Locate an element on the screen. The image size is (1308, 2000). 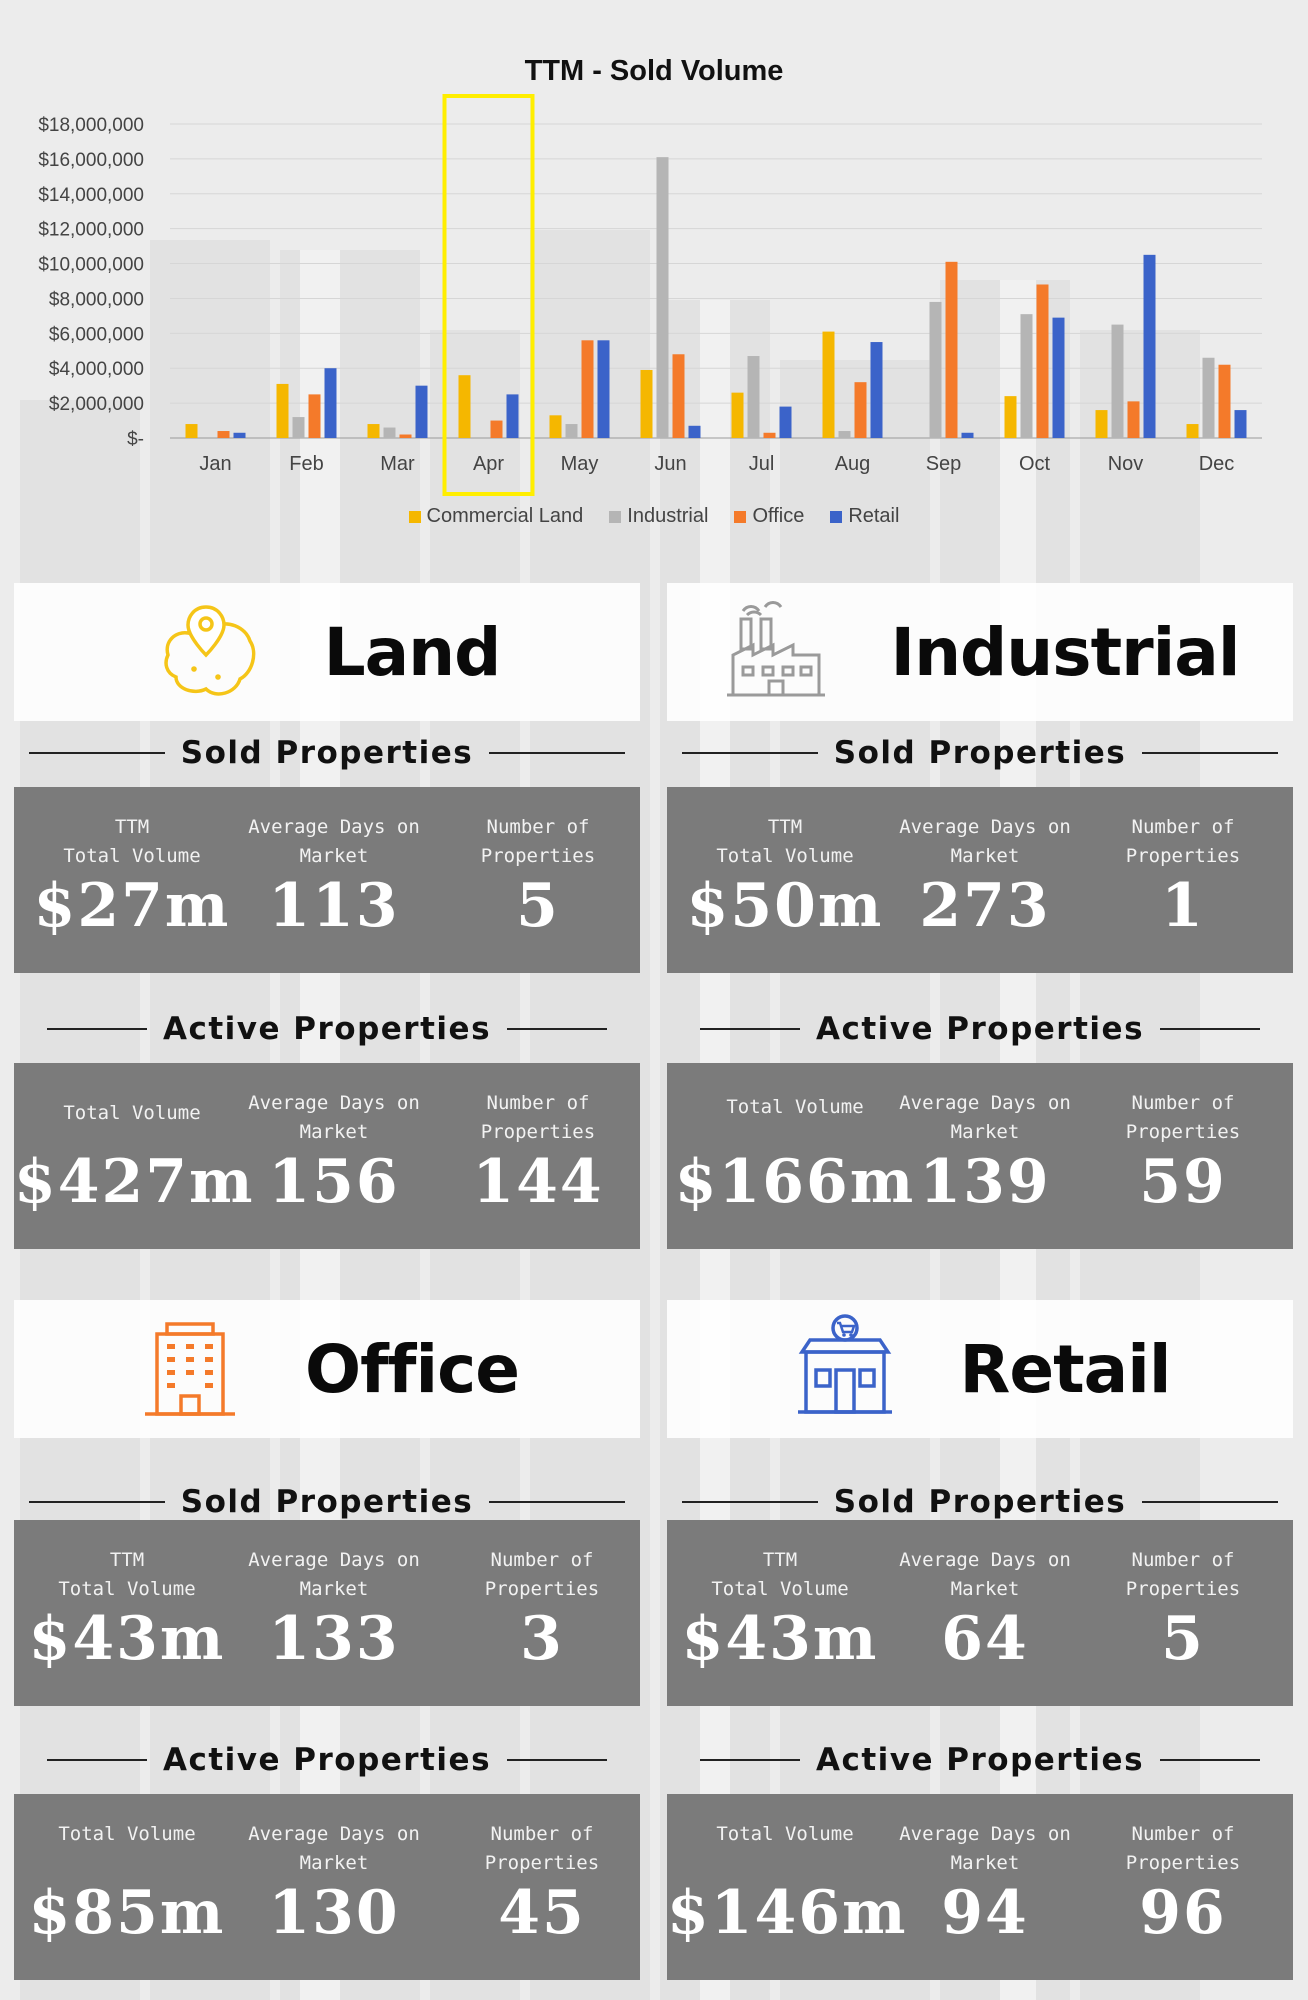
legend-item: Retail is located at coordinates (864, 516).